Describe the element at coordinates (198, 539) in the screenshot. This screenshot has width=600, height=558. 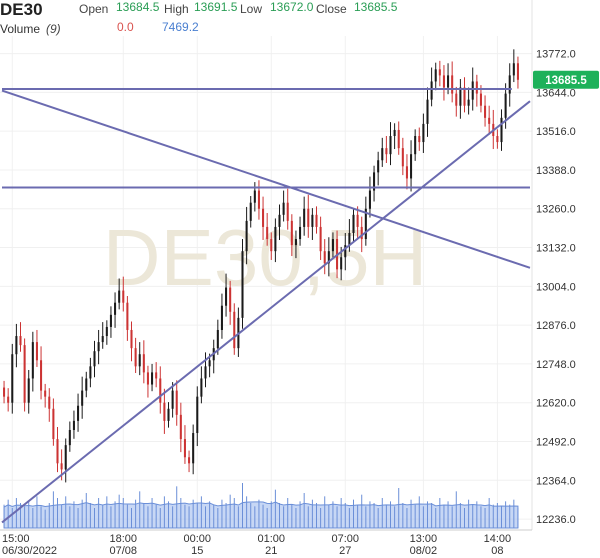
I see `x-tick-time: 00:00` at that location.